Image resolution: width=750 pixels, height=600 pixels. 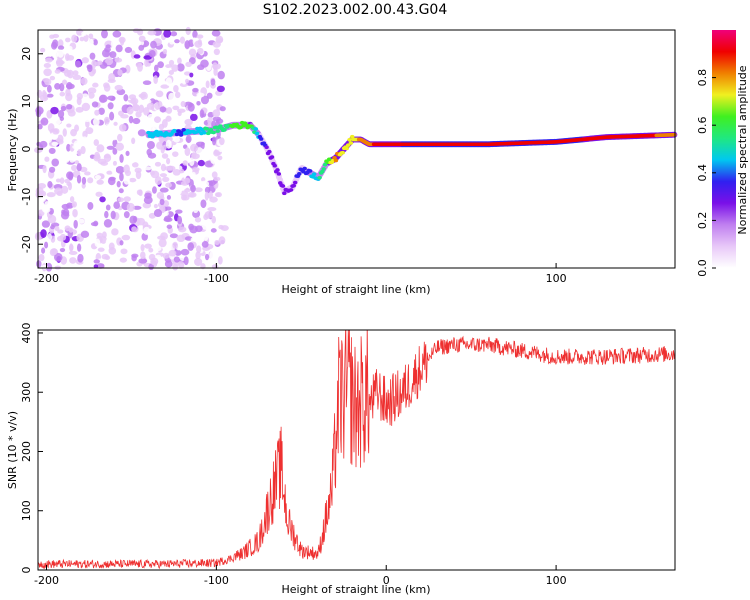 I want to click on colorbar-tick-label: 0.0, so click(x=702, y=268).